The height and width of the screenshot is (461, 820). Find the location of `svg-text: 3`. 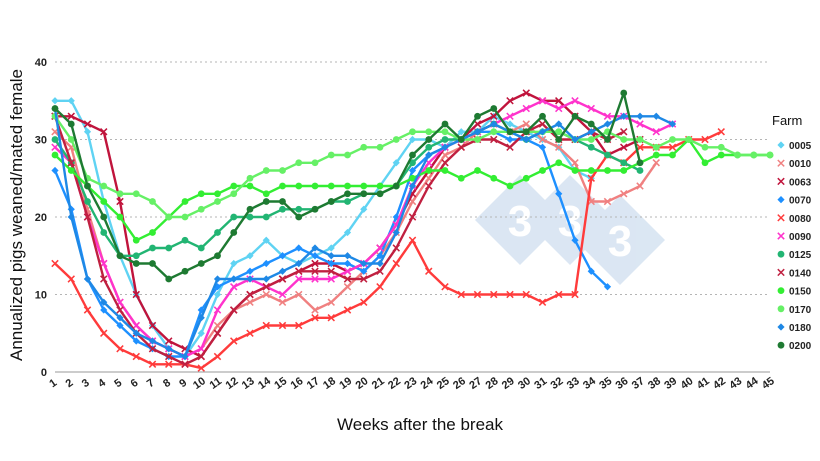

svg-text: 3 is located at coordinates (520, 221).